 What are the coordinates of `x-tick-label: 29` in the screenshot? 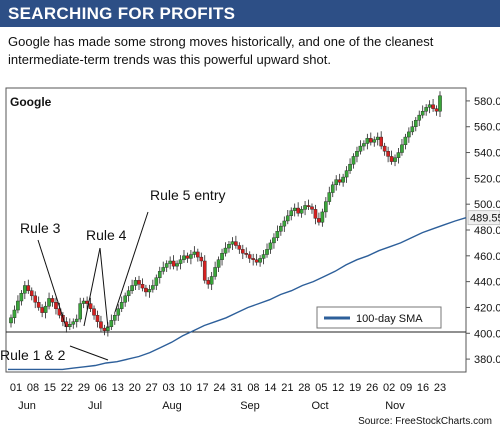 It's located at (84, 388).